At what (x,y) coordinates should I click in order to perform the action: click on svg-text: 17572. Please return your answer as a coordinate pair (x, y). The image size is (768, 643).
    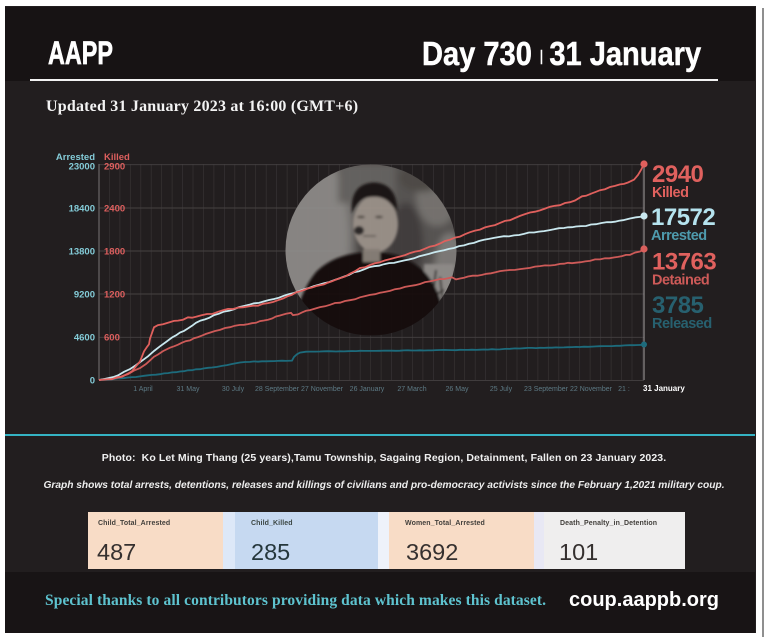
    Looking at the image, I should click on (683, 217).